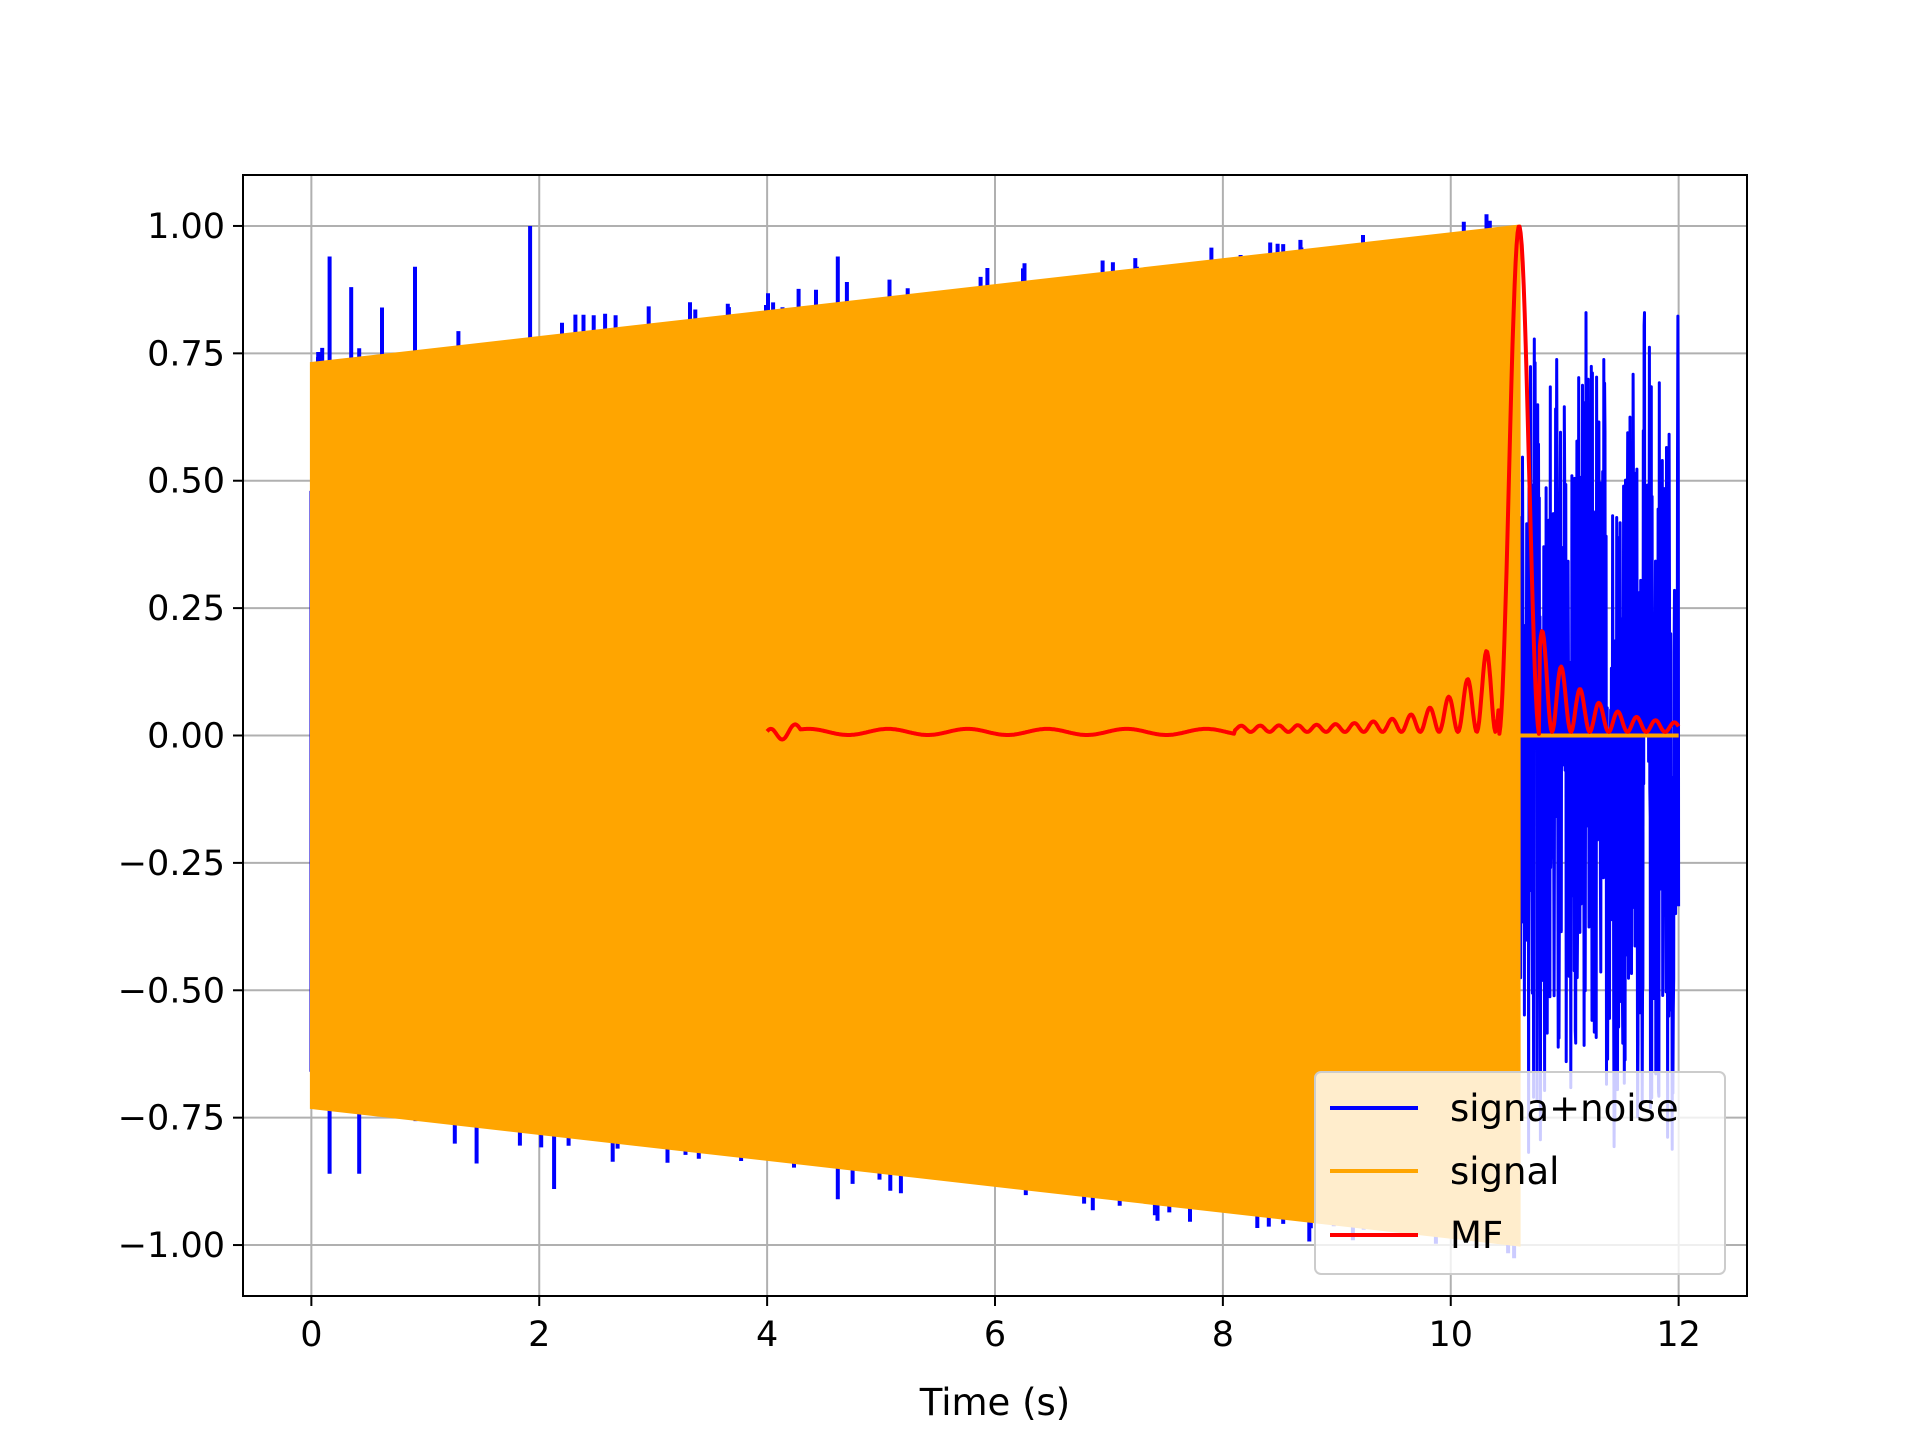  I want to click on y-tick-label: 0.00, so click(186, 737).